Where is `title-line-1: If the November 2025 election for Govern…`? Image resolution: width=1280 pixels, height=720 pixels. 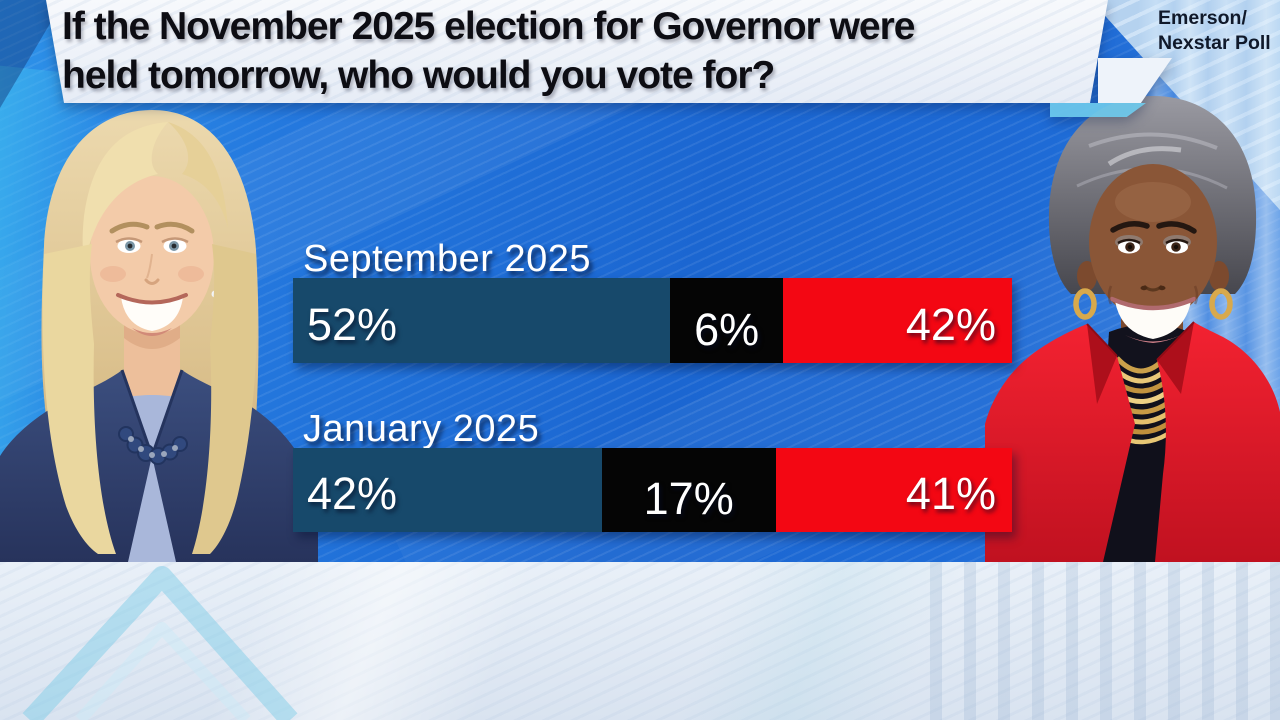 title-line-1: If the November 2025 election for Govern… is located at coordinates (488, 26).